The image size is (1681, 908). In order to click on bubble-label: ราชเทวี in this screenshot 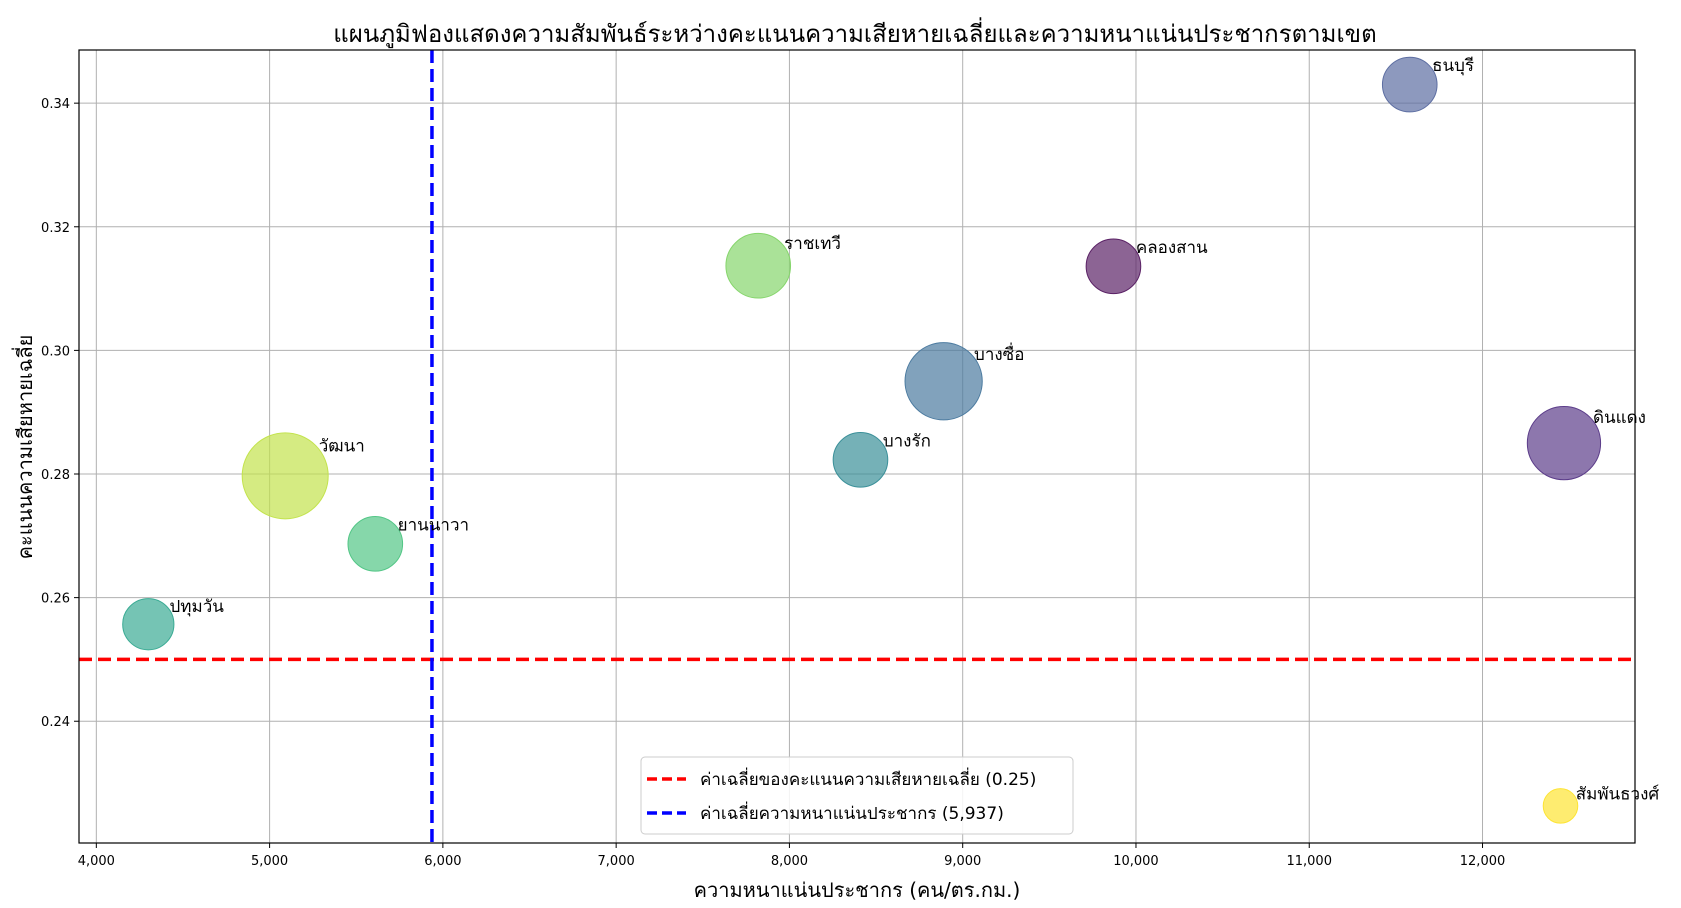, I will do `click(812, 244)`.